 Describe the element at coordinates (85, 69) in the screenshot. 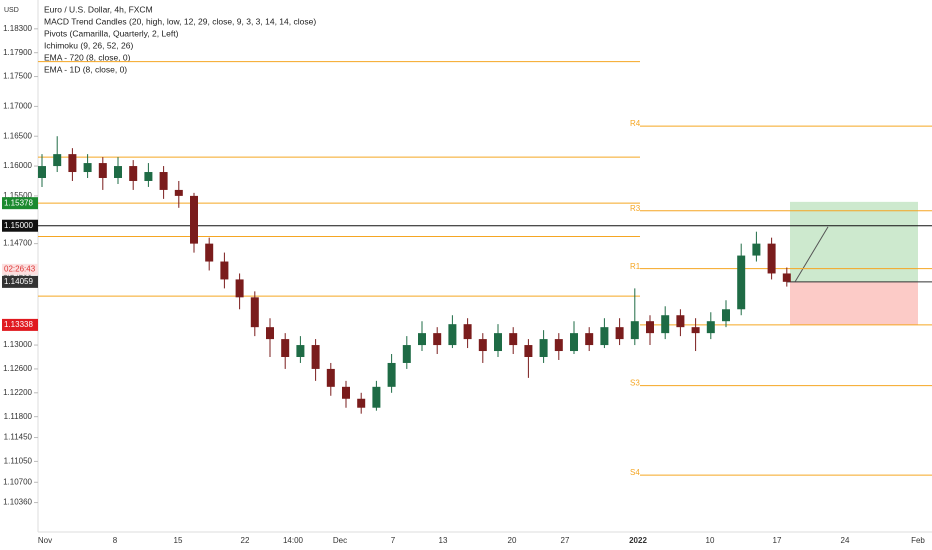

I see `indicator-legend: EMA - 1D (8, close, 0)` at that location.